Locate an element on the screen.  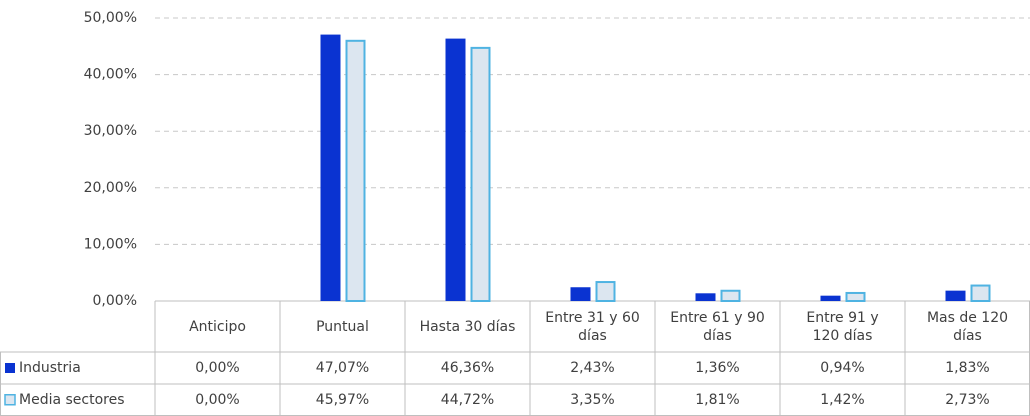
x-tick-label-box: Entre 91 y 120 días is located at coordinates (842, 326).